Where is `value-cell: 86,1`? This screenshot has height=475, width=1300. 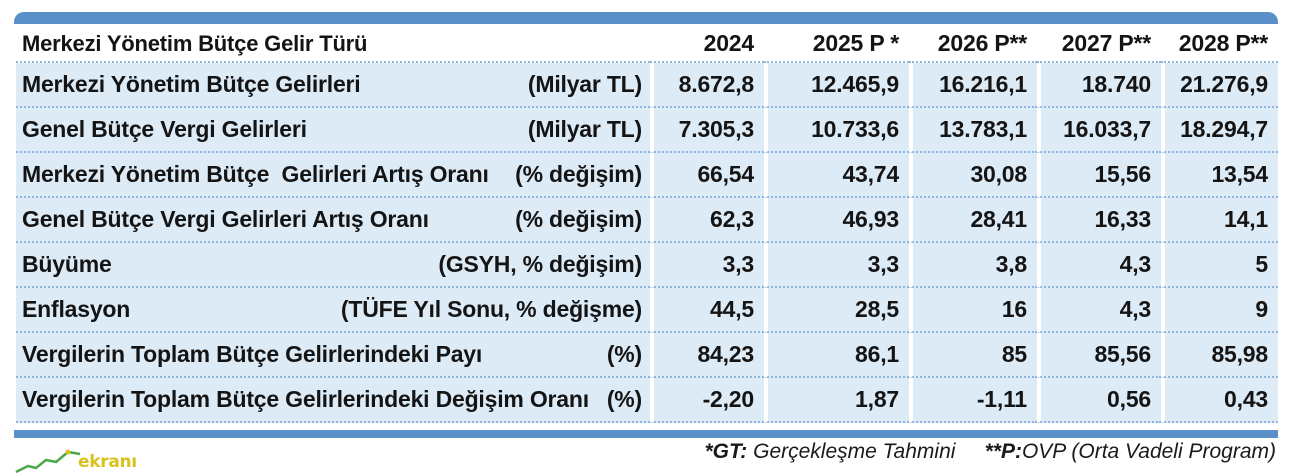 value-cell: 86,1 is located at coordinates (836, 355).